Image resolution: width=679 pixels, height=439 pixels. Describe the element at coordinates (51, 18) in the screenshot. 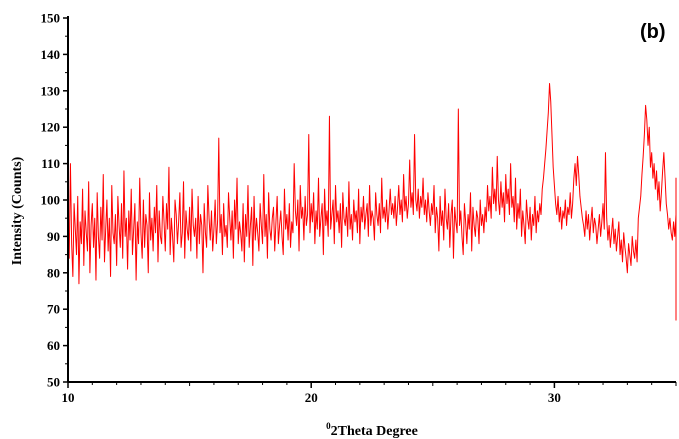

I see `y-tick-label: 150` at that location.